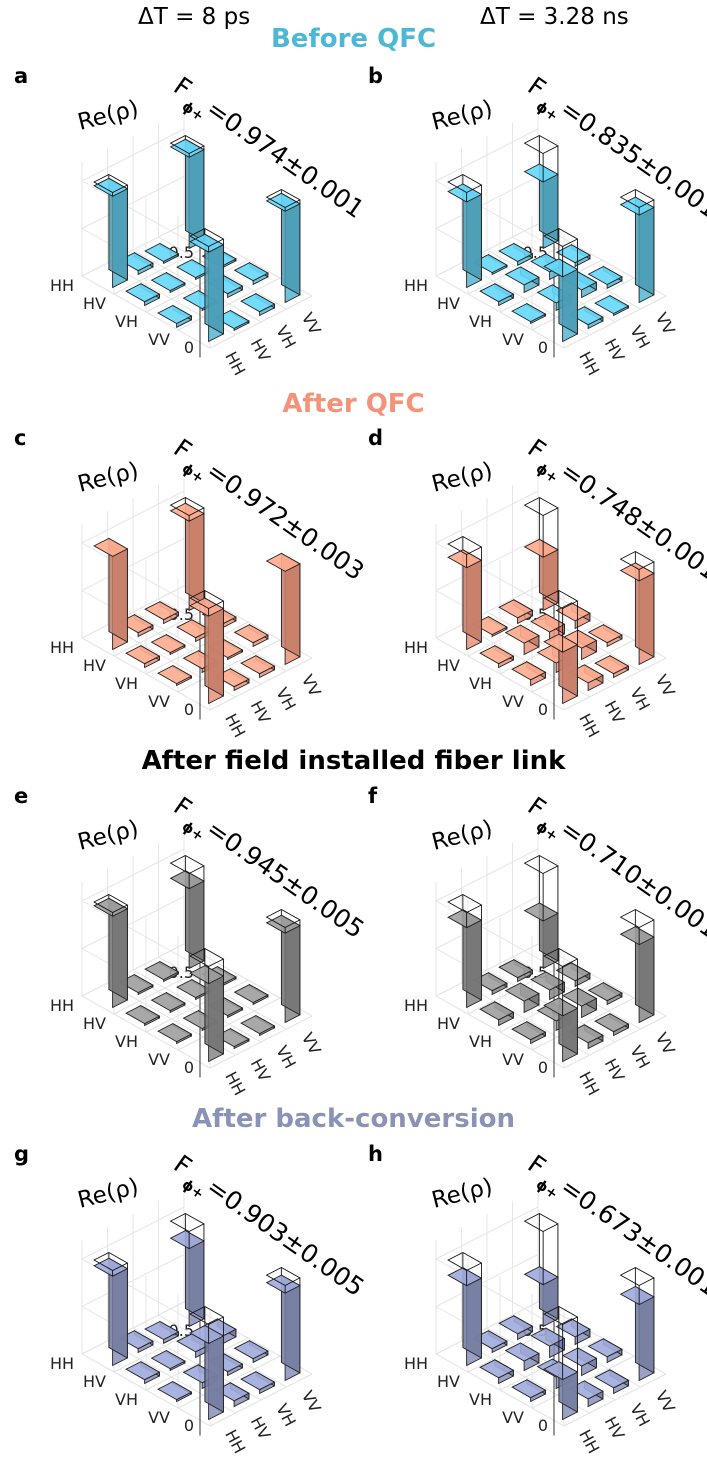 The height and width of the screenshot is (1476, 707). I want to click on col-tick-label: HH, so click(589, 1441).